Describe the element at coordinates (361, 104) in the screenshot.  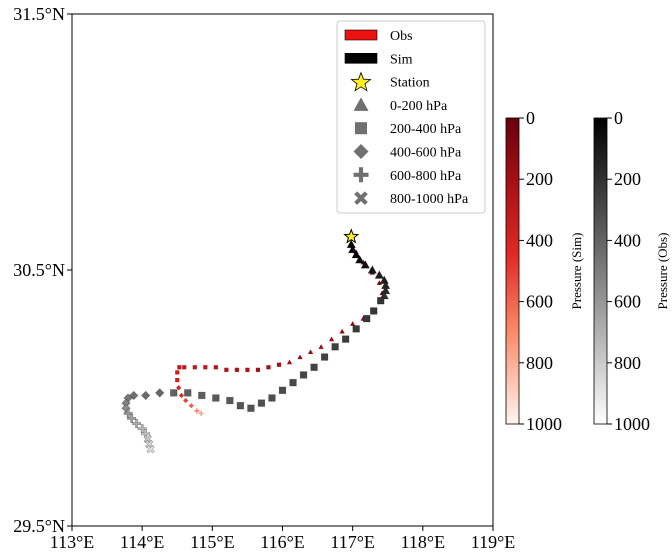
I see `triangle-icon` at that location.